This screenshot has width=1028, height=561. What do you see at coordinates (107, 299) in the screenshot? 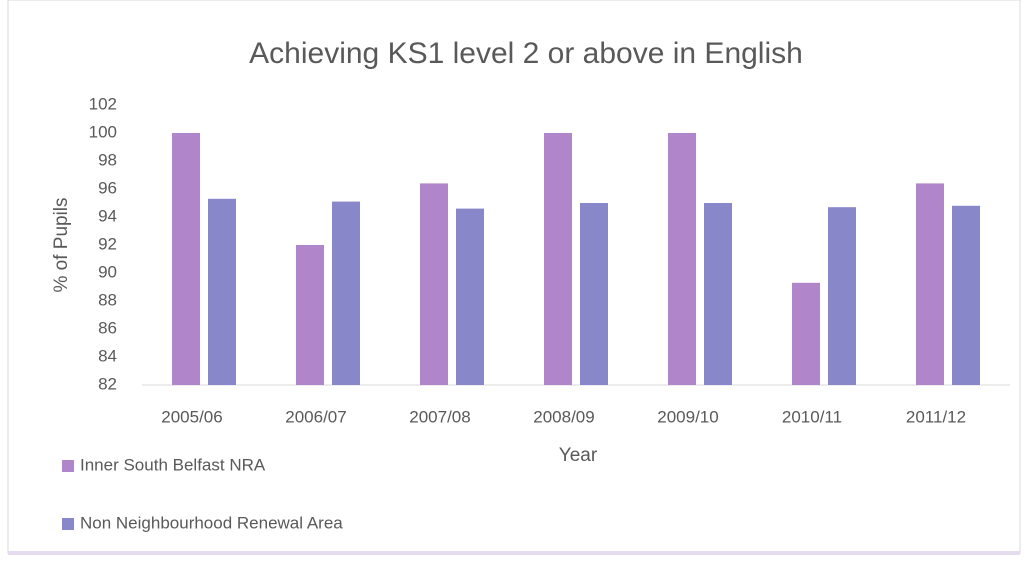
I see `y-tick-label: 88` at bounding box center [107, 299].